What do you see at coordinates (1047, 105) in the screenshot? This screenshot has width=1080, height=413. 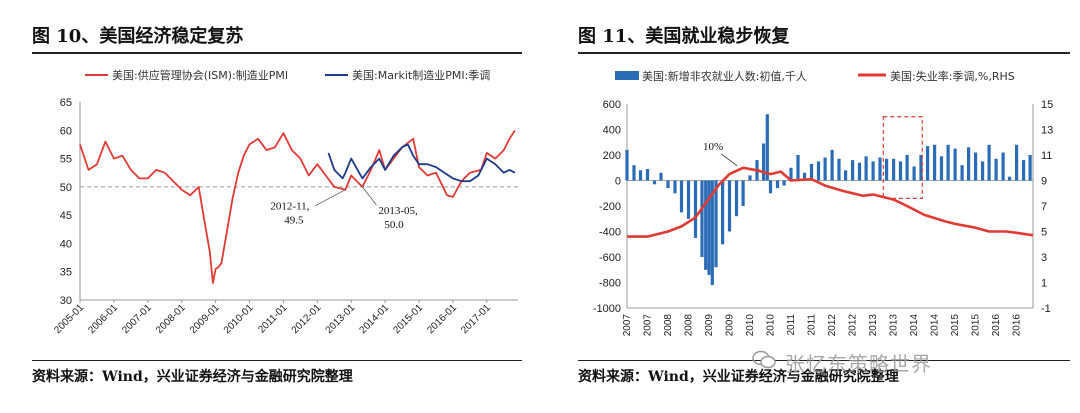 I see `y-tick-label-right: 15` at bounding box center [1047, 105].